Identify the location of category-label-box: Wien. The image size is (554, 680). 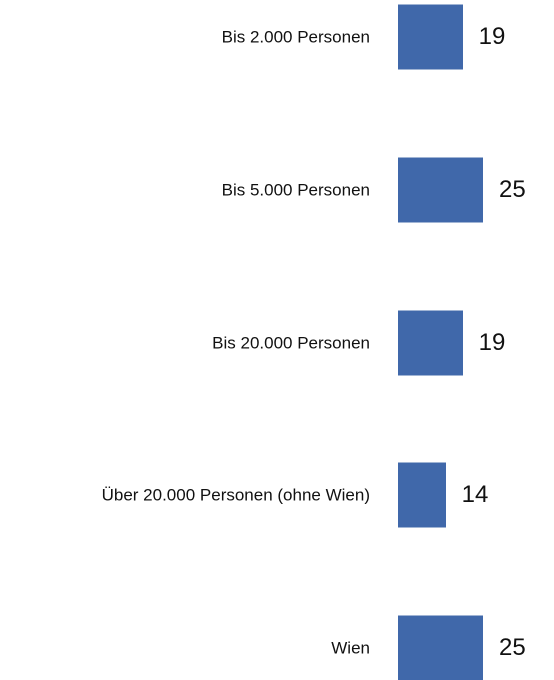
(190, 648).